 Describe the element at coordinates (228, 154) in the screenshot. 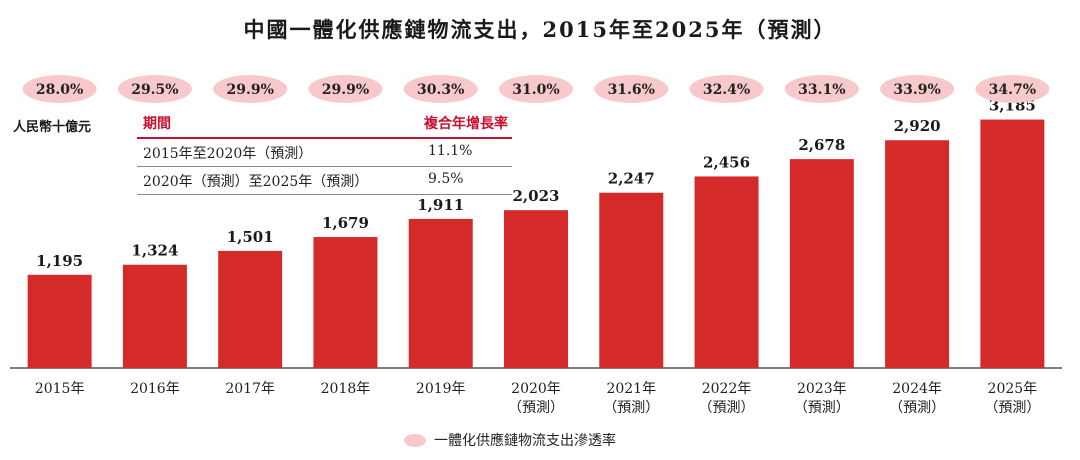

I see `cagr-row-period: 2015年至2020年（預測）` at that location.